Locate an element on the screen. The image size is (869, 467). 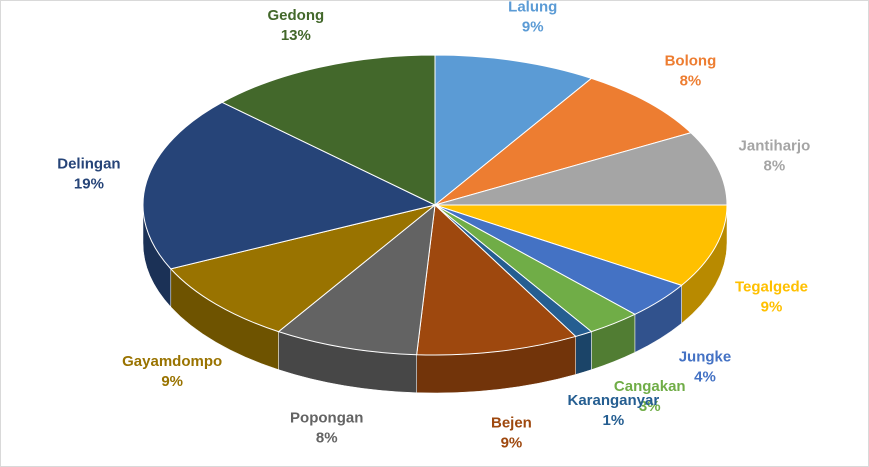
slice-value-label: 1% is located at coordinates (614, 420).